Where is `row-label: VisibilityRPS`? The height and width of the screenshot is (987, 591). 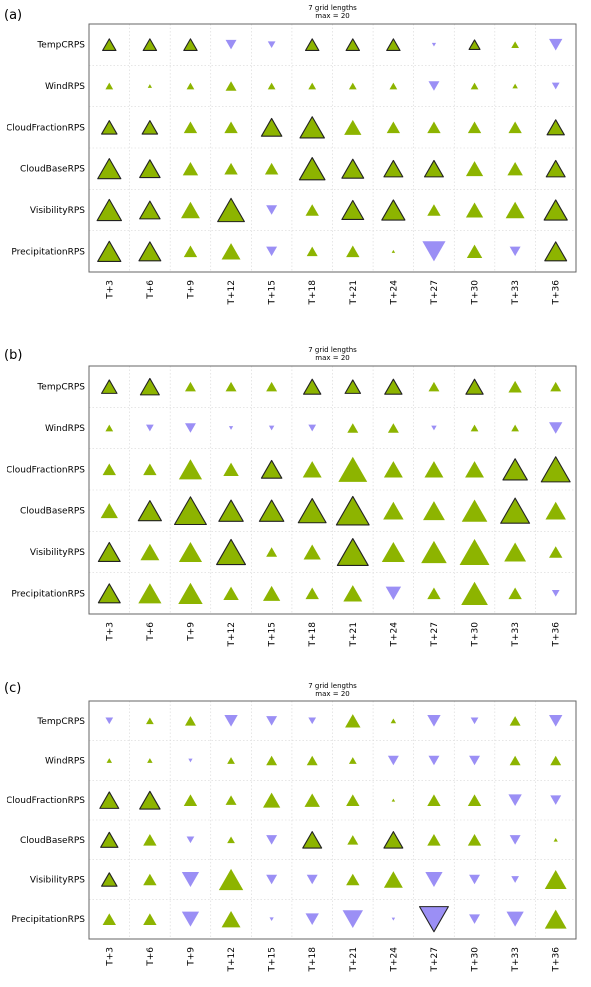
row-label: VisibilityRPS is located at coordinates (57, 211).